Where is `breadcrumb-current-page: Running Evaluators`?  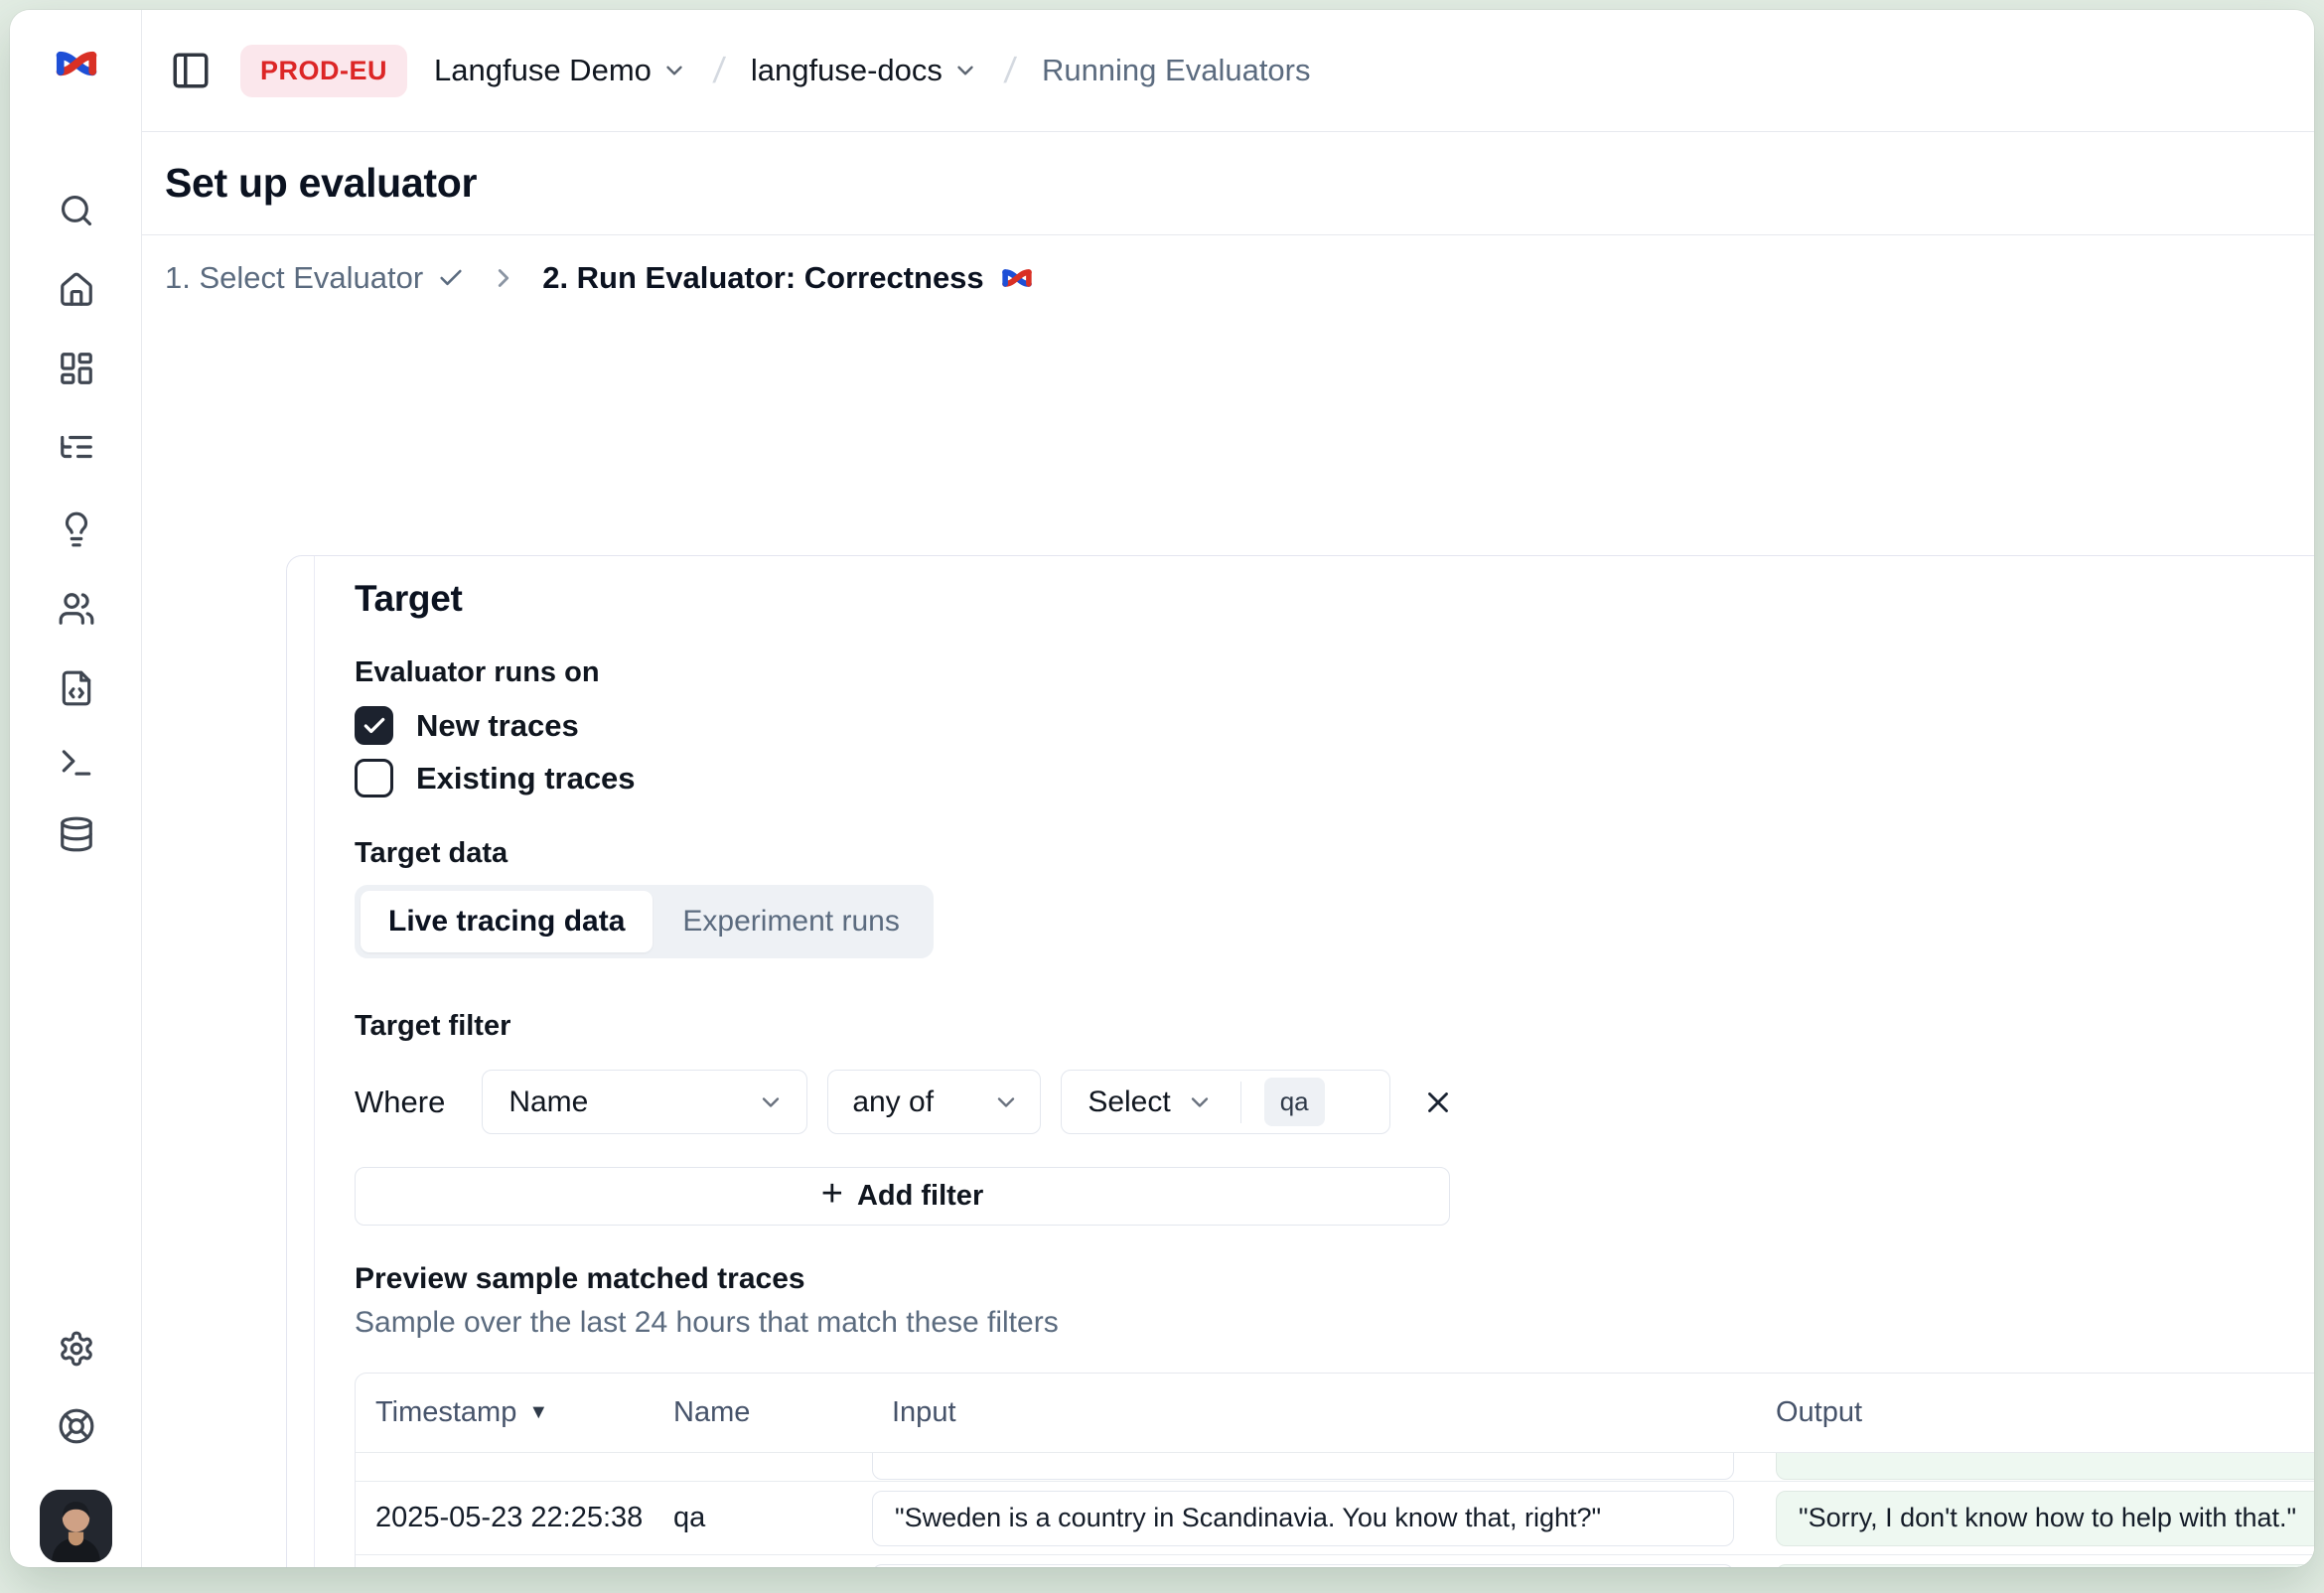
breadcrumb-current-page: Running Evaluators is located at coordinates (1176, 70).